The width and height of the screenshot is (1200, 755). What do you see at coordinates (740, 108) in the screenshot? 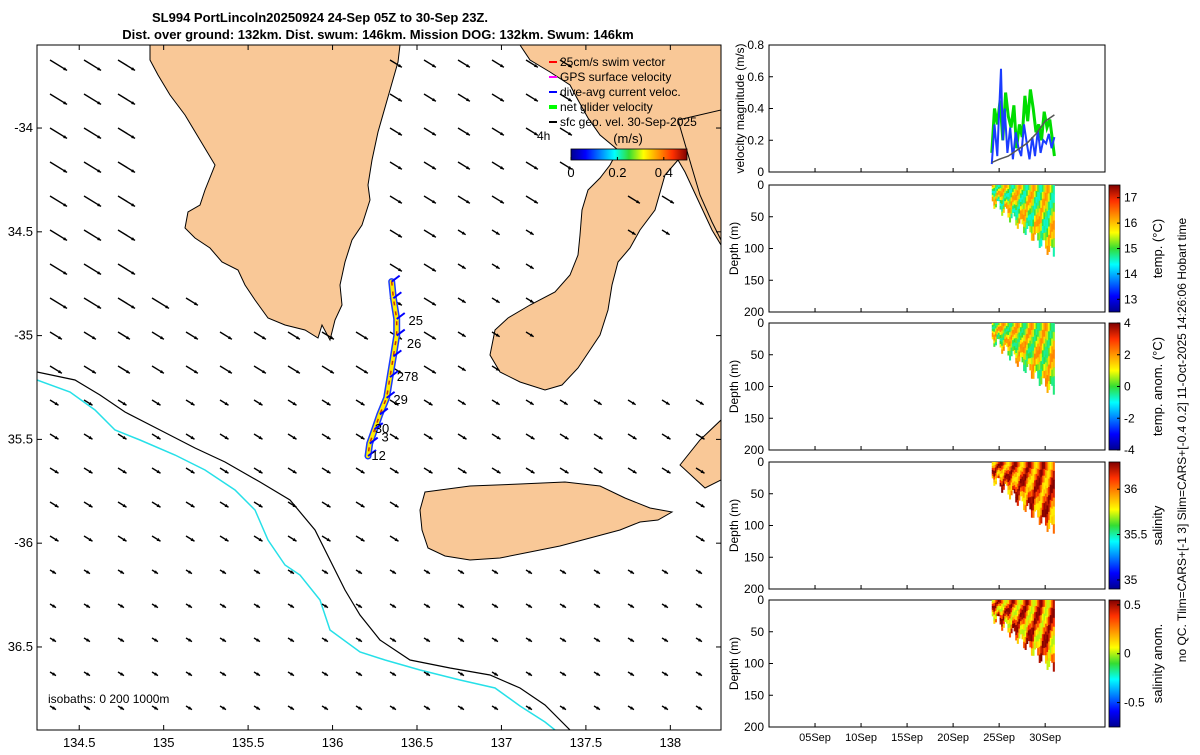
I see `velocity-ylabel: velocity magnitude (m/s)` at bounding box center [740, 108].